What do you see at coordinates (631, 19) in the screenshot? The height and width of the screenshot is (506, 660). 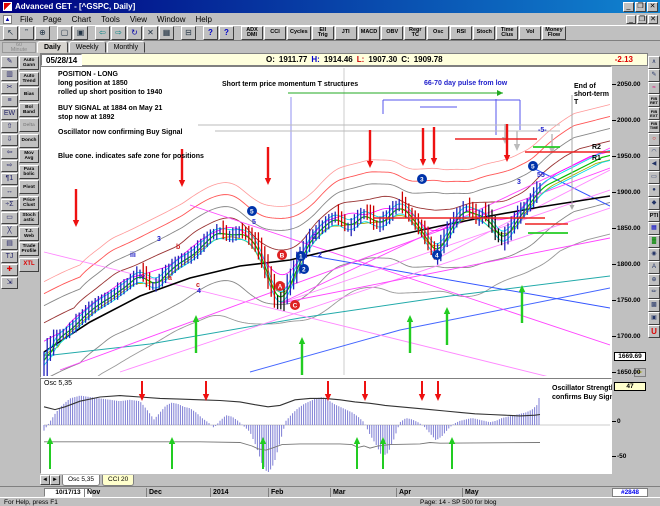 I see `child-minimize-button: _` at bounding box center [631, 19].